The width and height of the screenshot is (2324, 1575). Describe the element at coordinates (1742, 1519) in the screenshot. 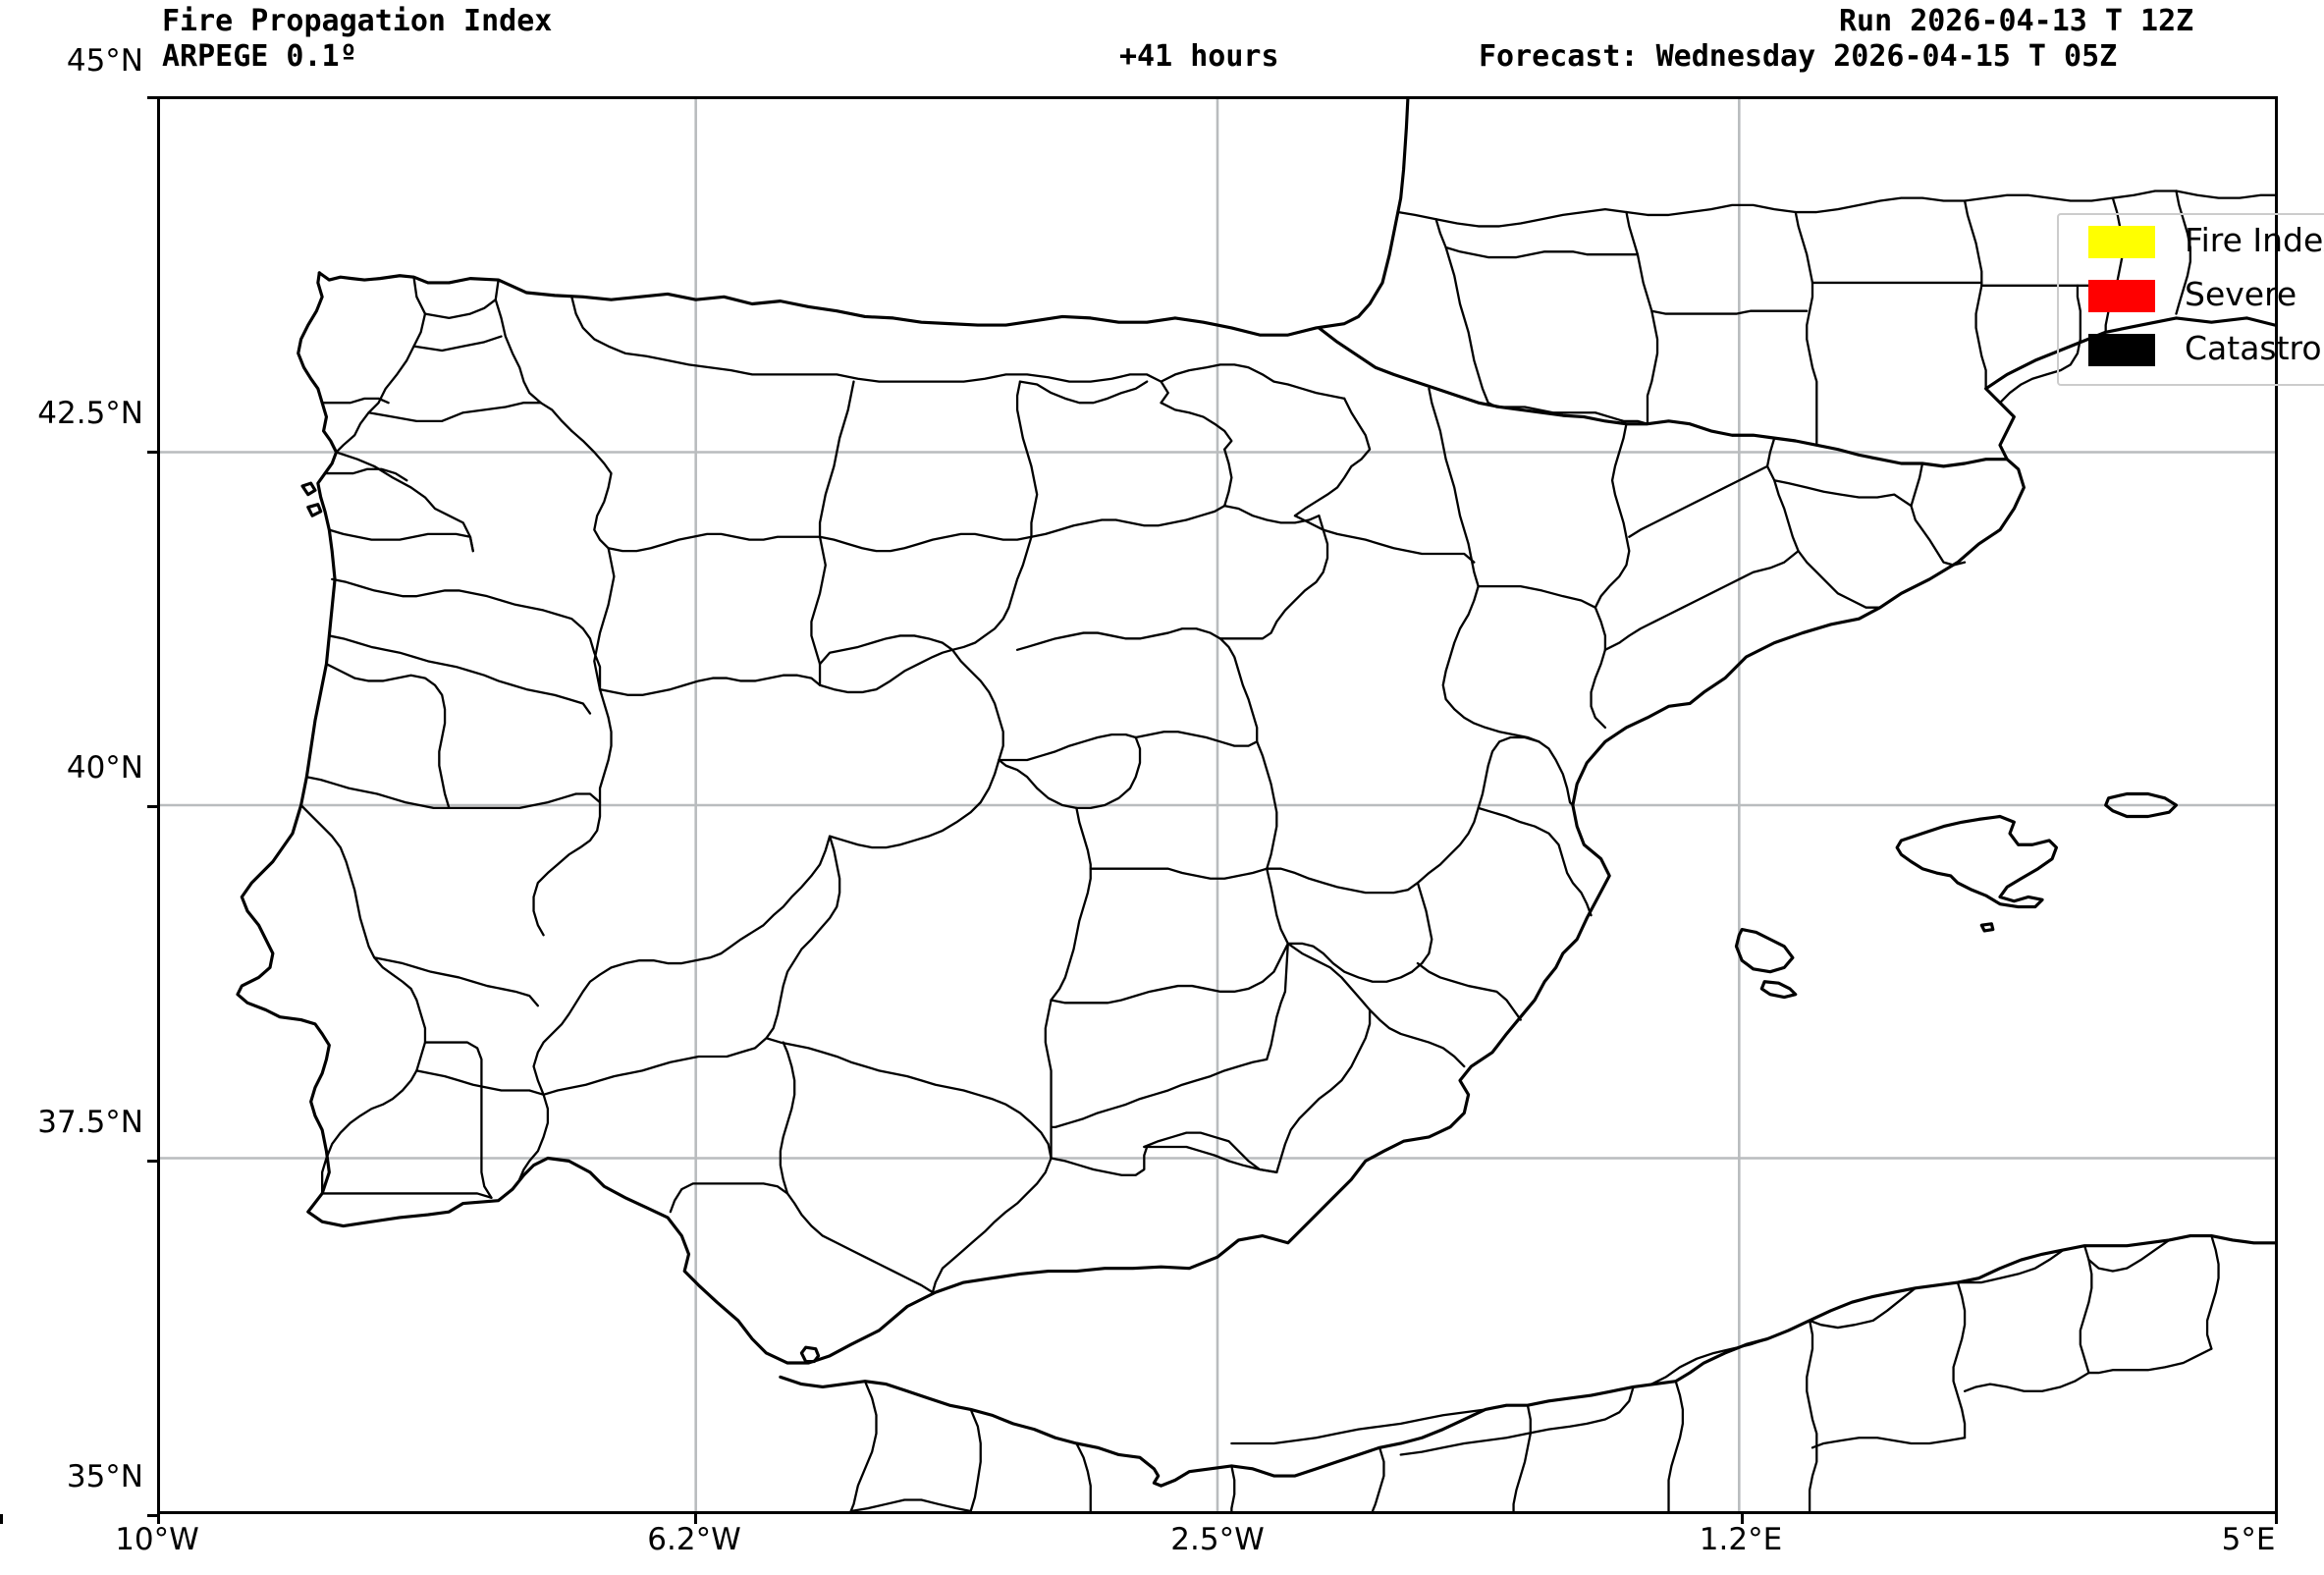

I see `x-tick-mark-1-2e` at that location.